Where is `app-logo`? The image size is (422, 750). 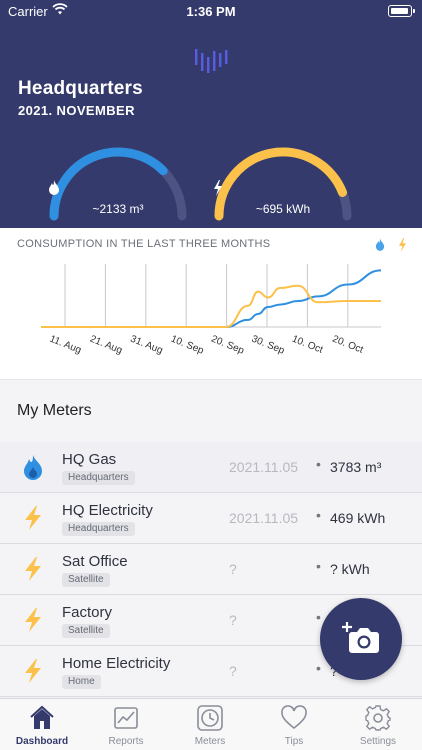 app-logo is located at coordinates (211, 61).